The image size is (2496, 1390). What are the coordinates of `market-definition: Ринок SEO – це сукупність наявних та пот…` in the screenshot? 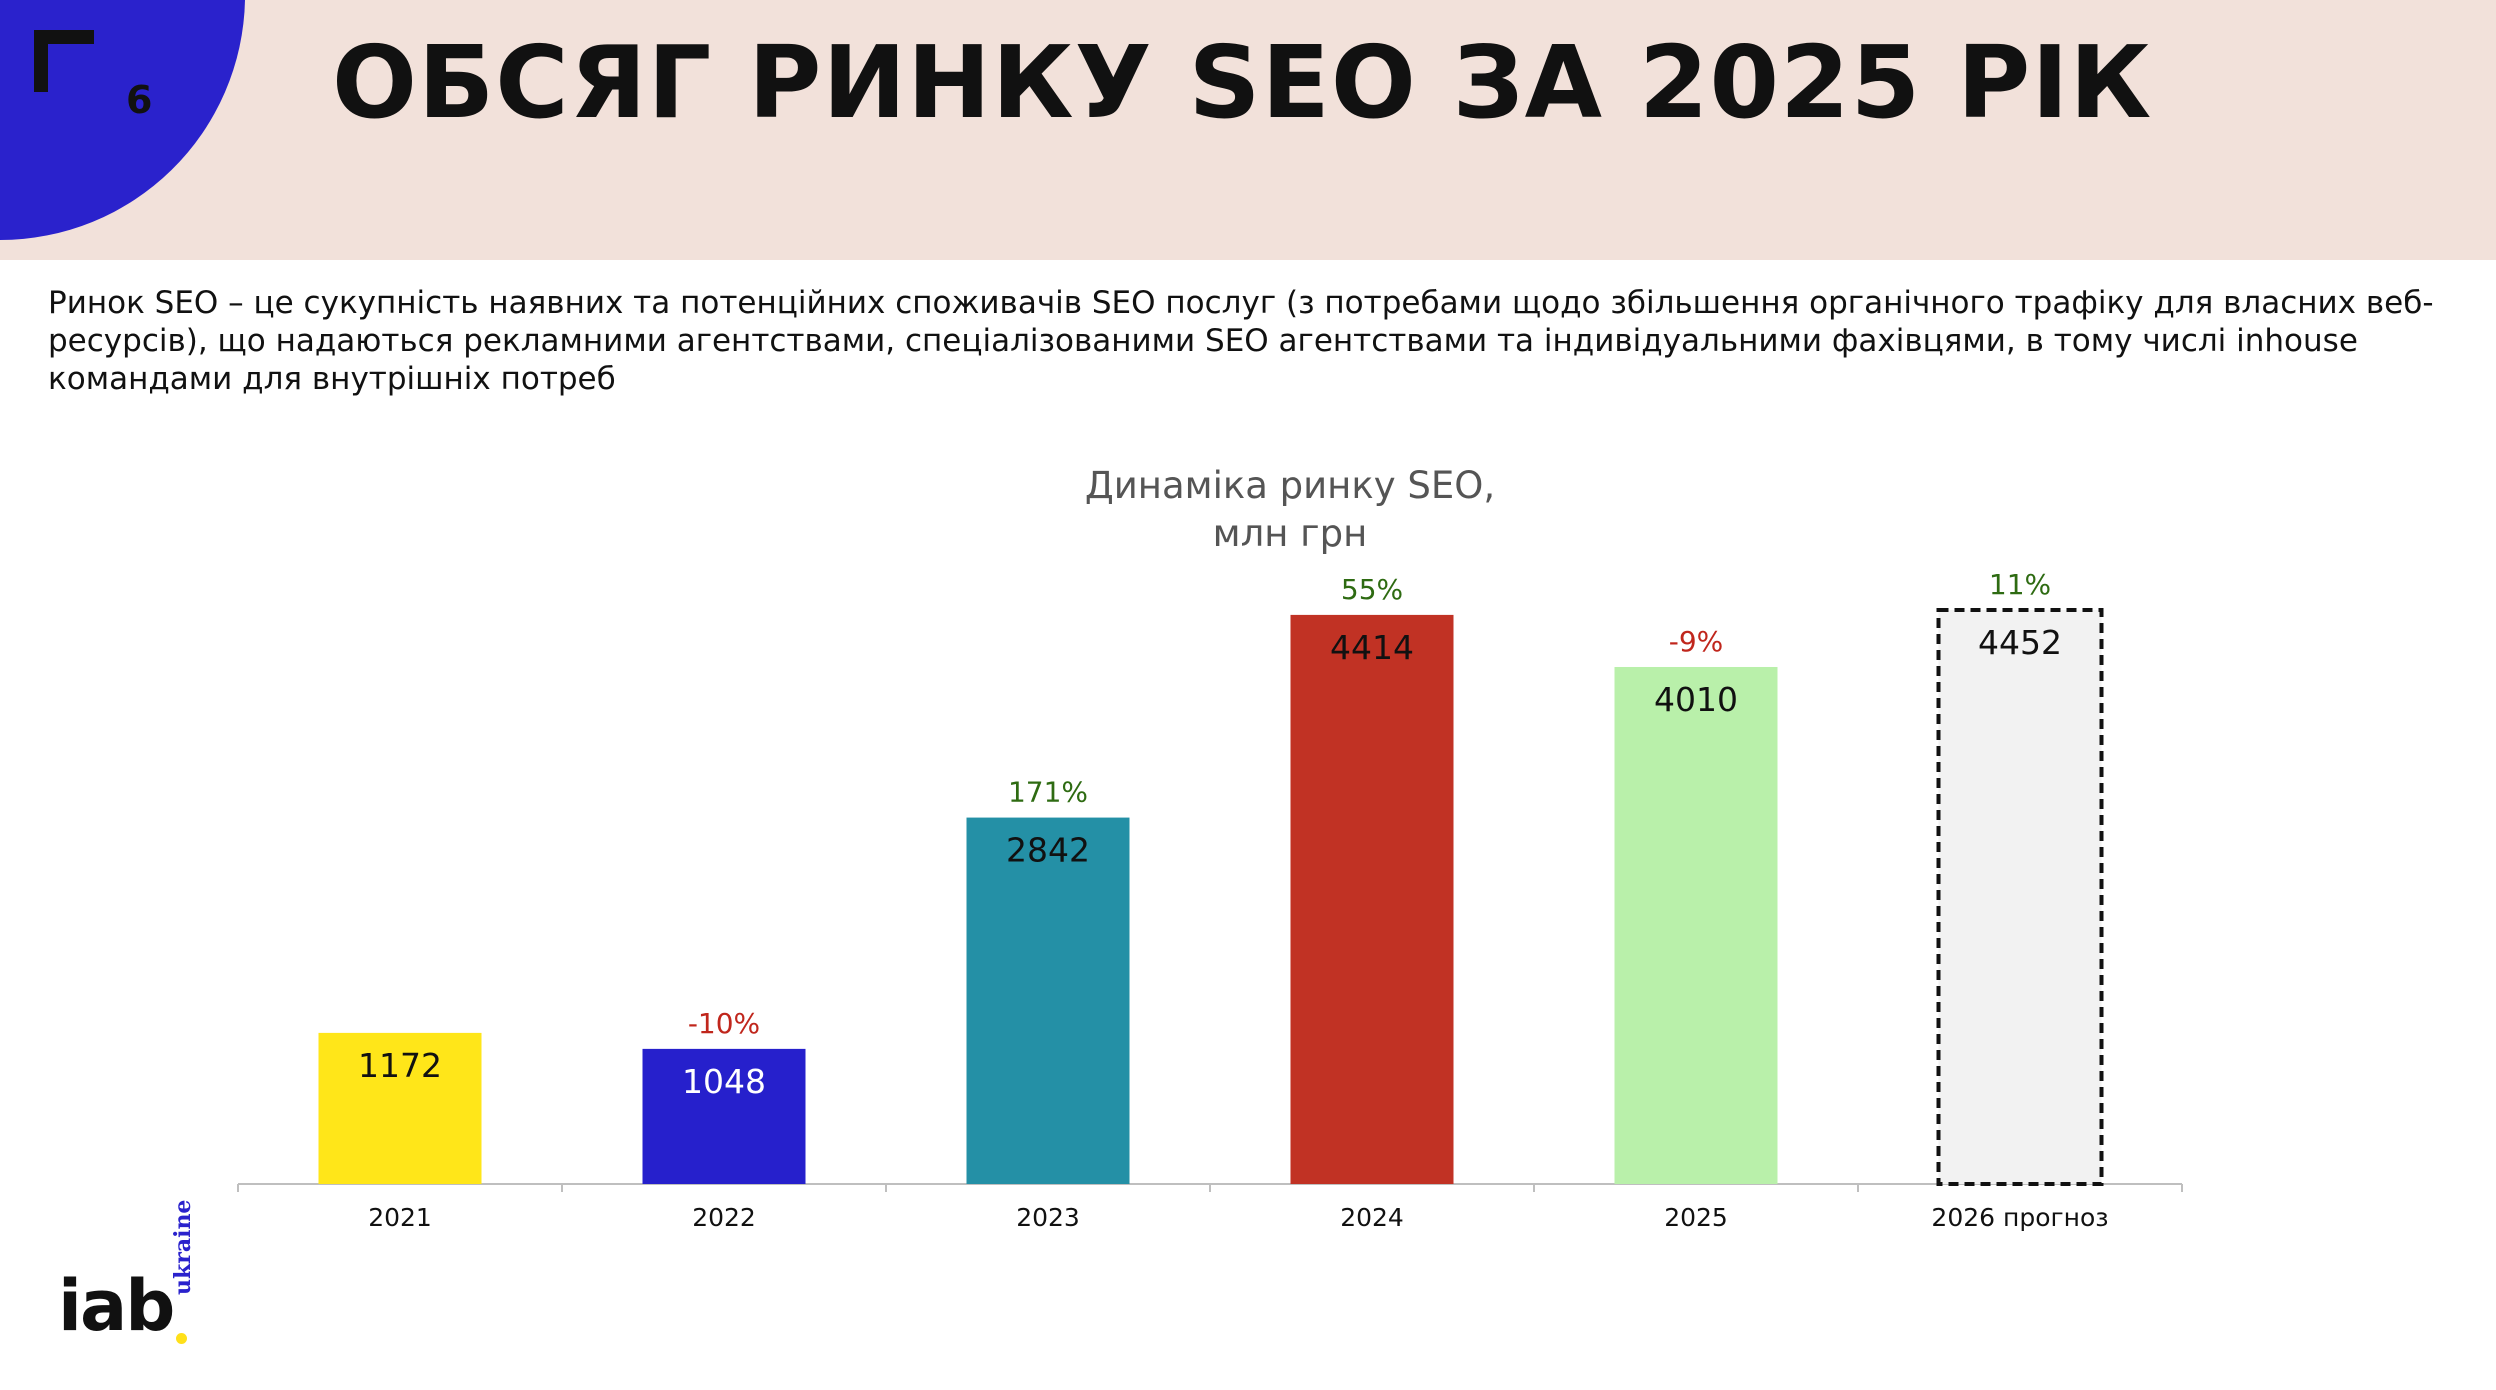 It's located at (1241, 341).